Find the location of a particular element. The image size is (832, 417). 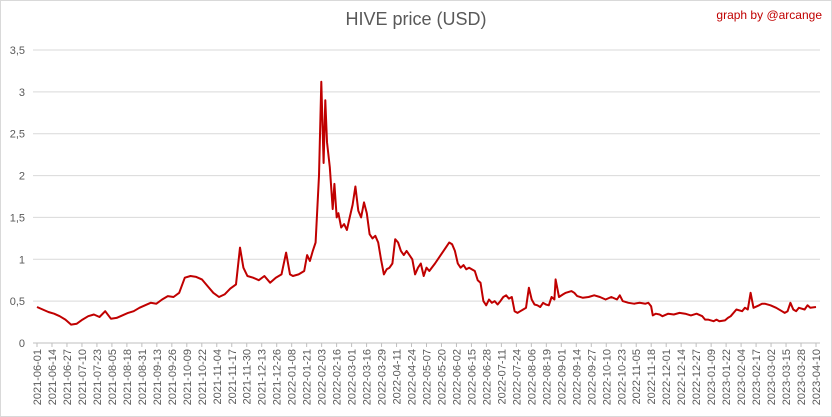

x-tick-label: 2021-08-05 is located at coordinates (113, 377).